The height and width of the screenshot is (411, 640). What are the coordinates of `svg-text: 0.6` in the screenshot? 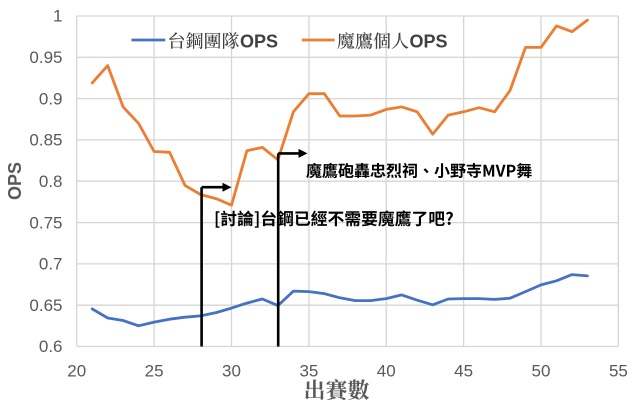 It's located at (51, 346).